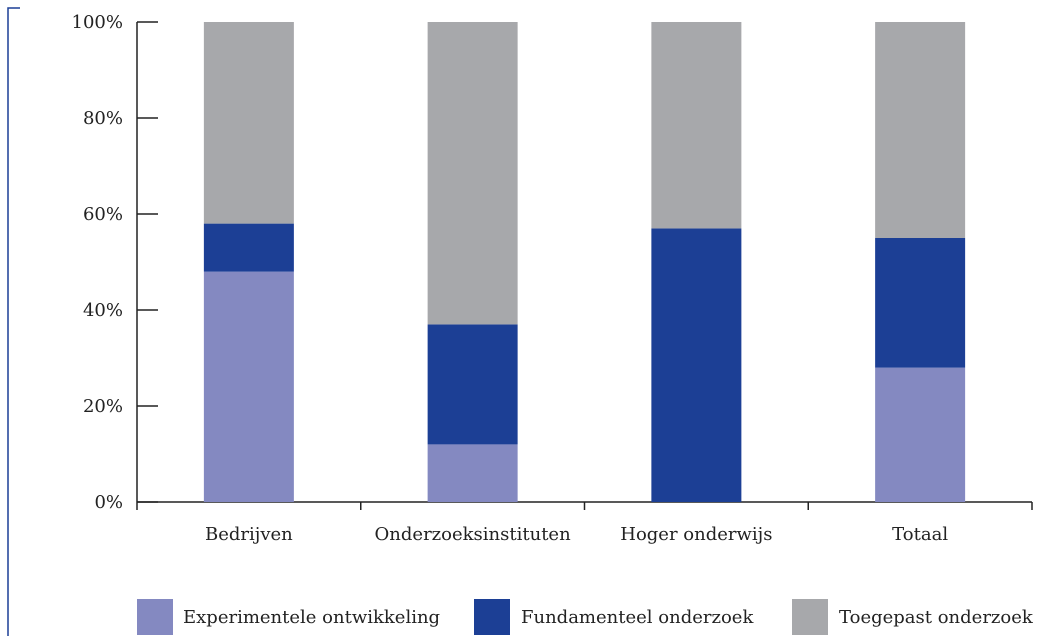 The height and width of the screenshot is (636, 1048). I want to click on x-category-label: Hoger onderwijs, so click(696, 534).